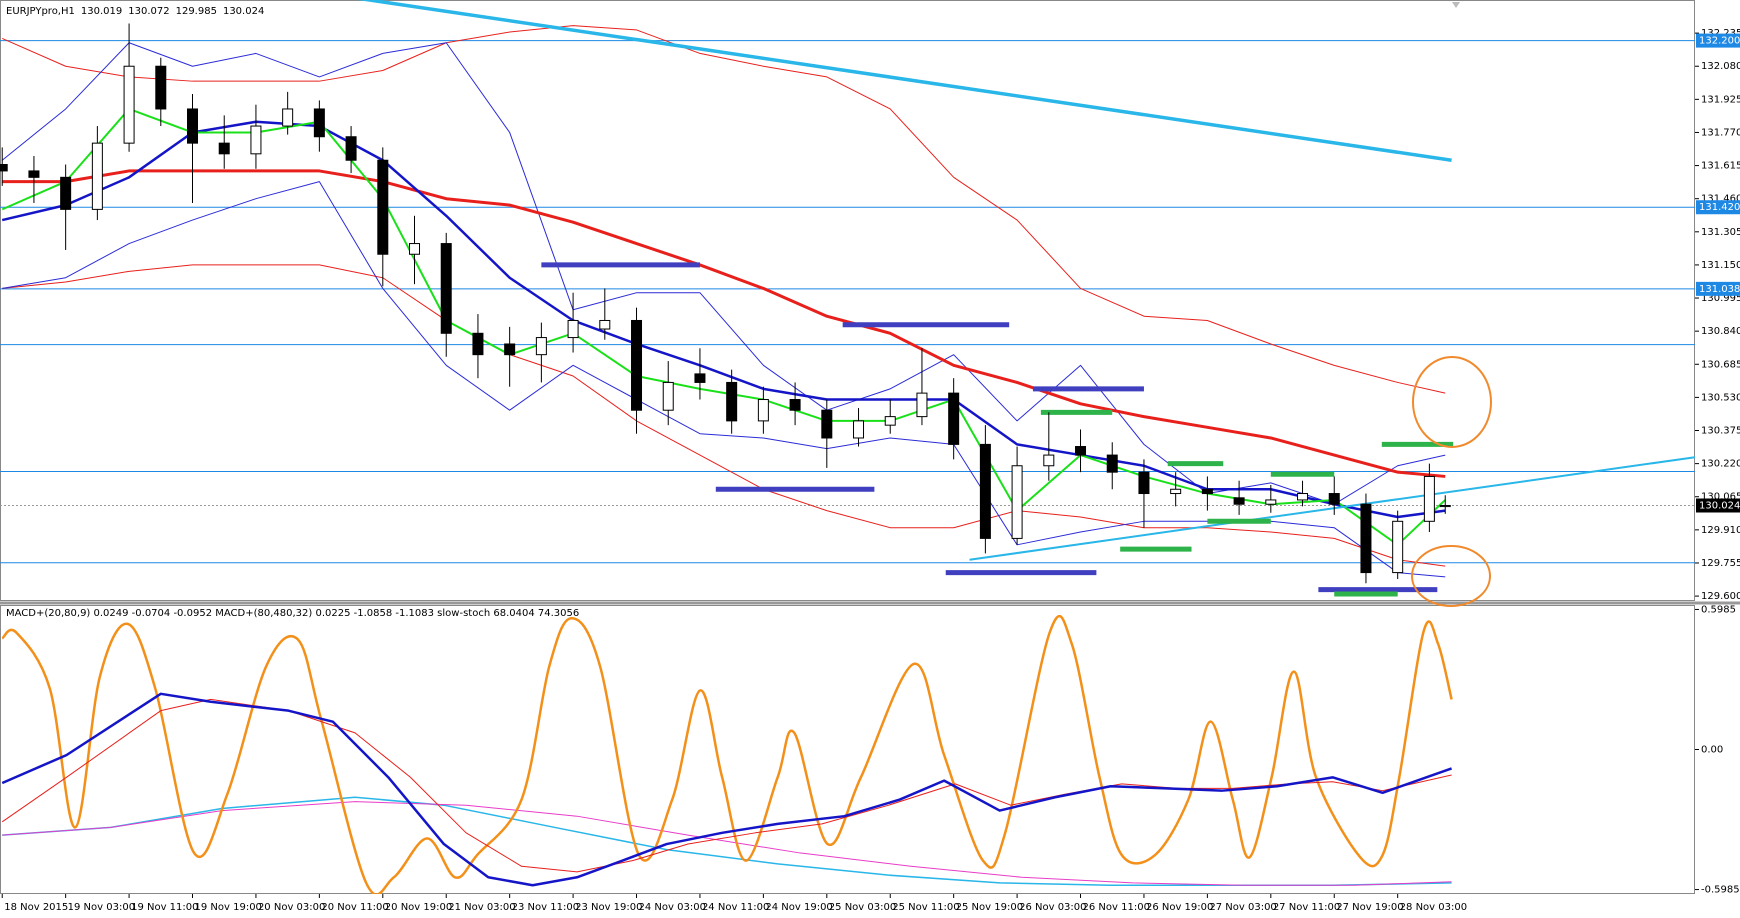 The height and width of the screenshot is (918, 1740). What do you see at coordinates (1179, 907) in the screenshot?
I see `x-tick-label: 26 Nov 19:00` at bounding box center [1179, 907].